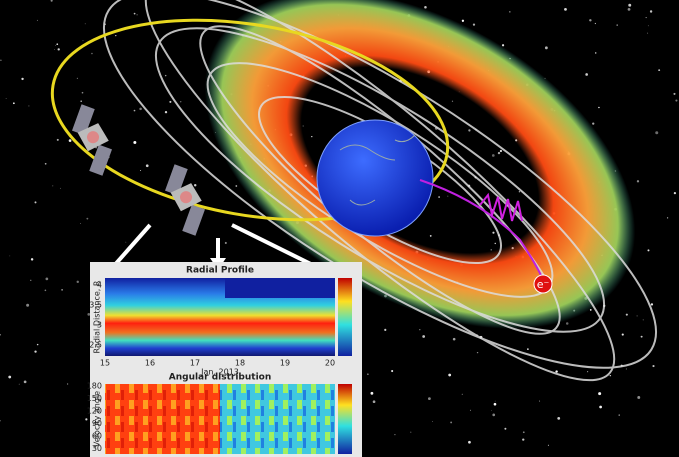  Describe the element at coordinates (95, 305) in the screenshot. I see `y-tick-label: 3.5` at that location.